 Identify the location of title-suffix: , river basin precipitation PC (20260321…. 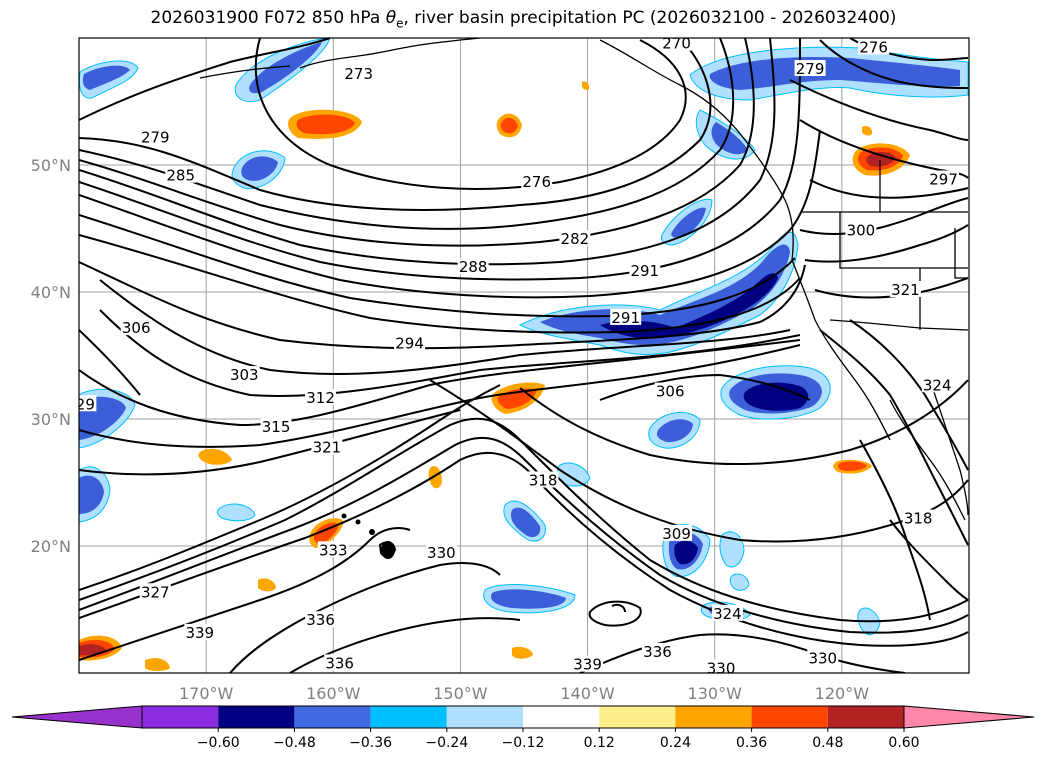
(650, 18).